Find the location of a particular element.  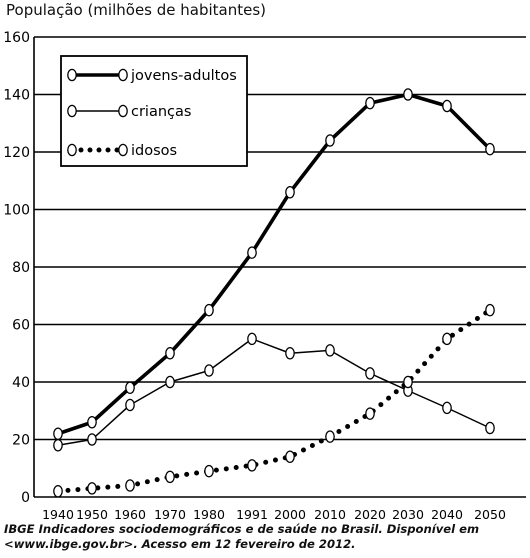

y-tick-label: 0 is located at coordinates (25, 498).